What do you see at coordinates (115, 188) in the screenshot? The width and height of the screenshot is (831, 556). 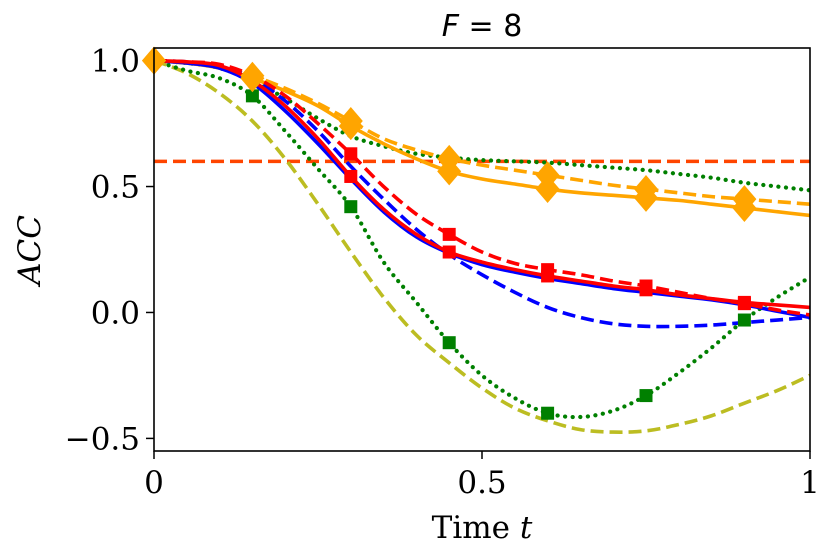 I see `y-tick-label: 0.5` at bounding box center [115, 188].